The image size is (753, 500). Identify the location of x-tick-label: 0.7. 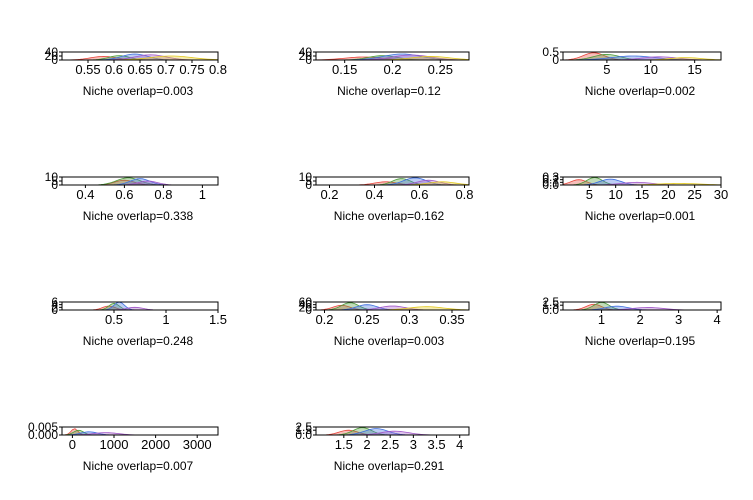
(166, 69).